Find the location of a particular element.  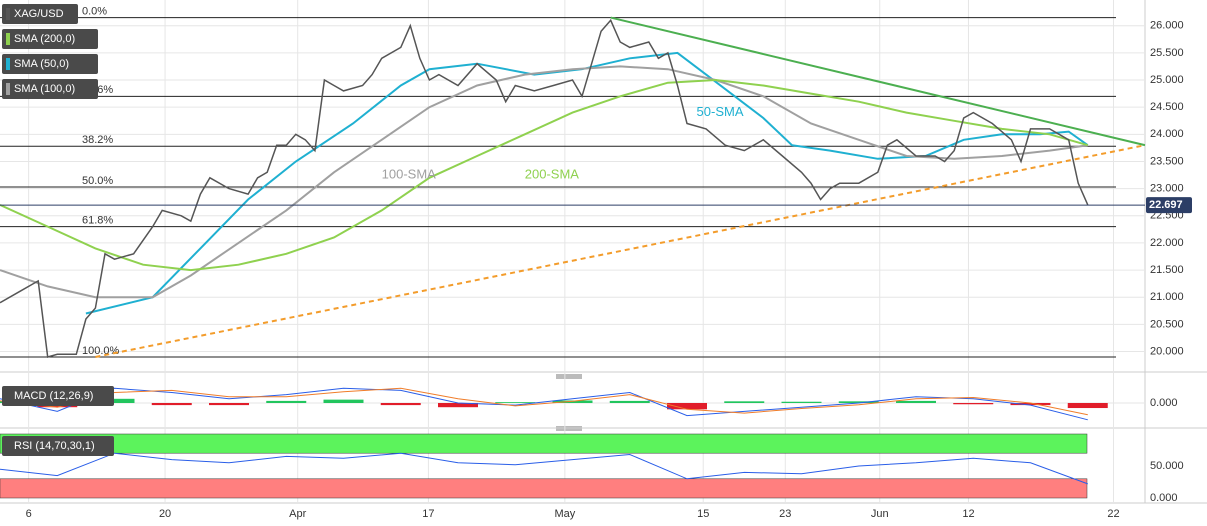

x-tick-label: Apr is located at coordinates (297, 514).